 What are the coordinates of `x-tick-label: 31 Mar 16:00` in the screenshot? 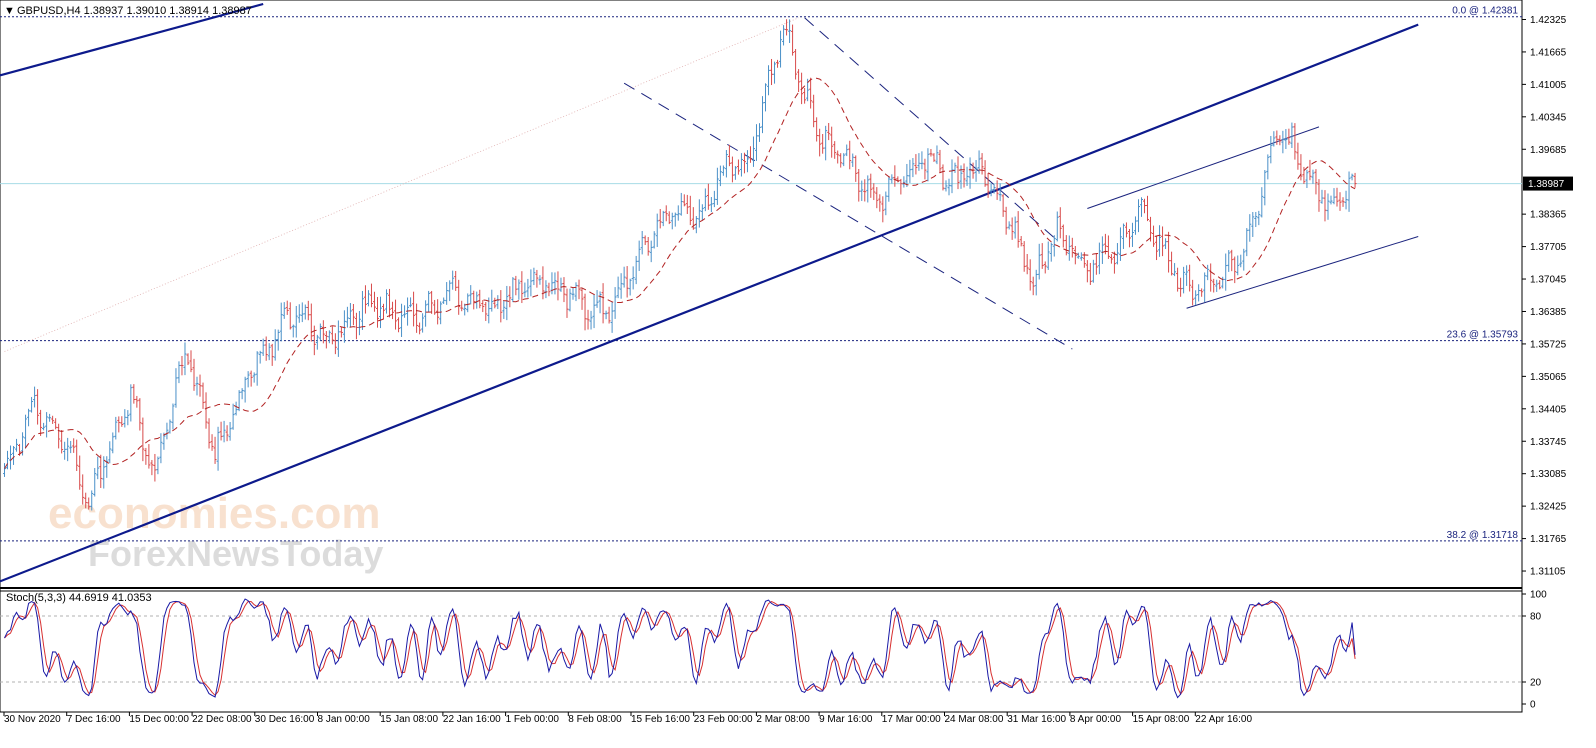 It's located at (1036, 719).